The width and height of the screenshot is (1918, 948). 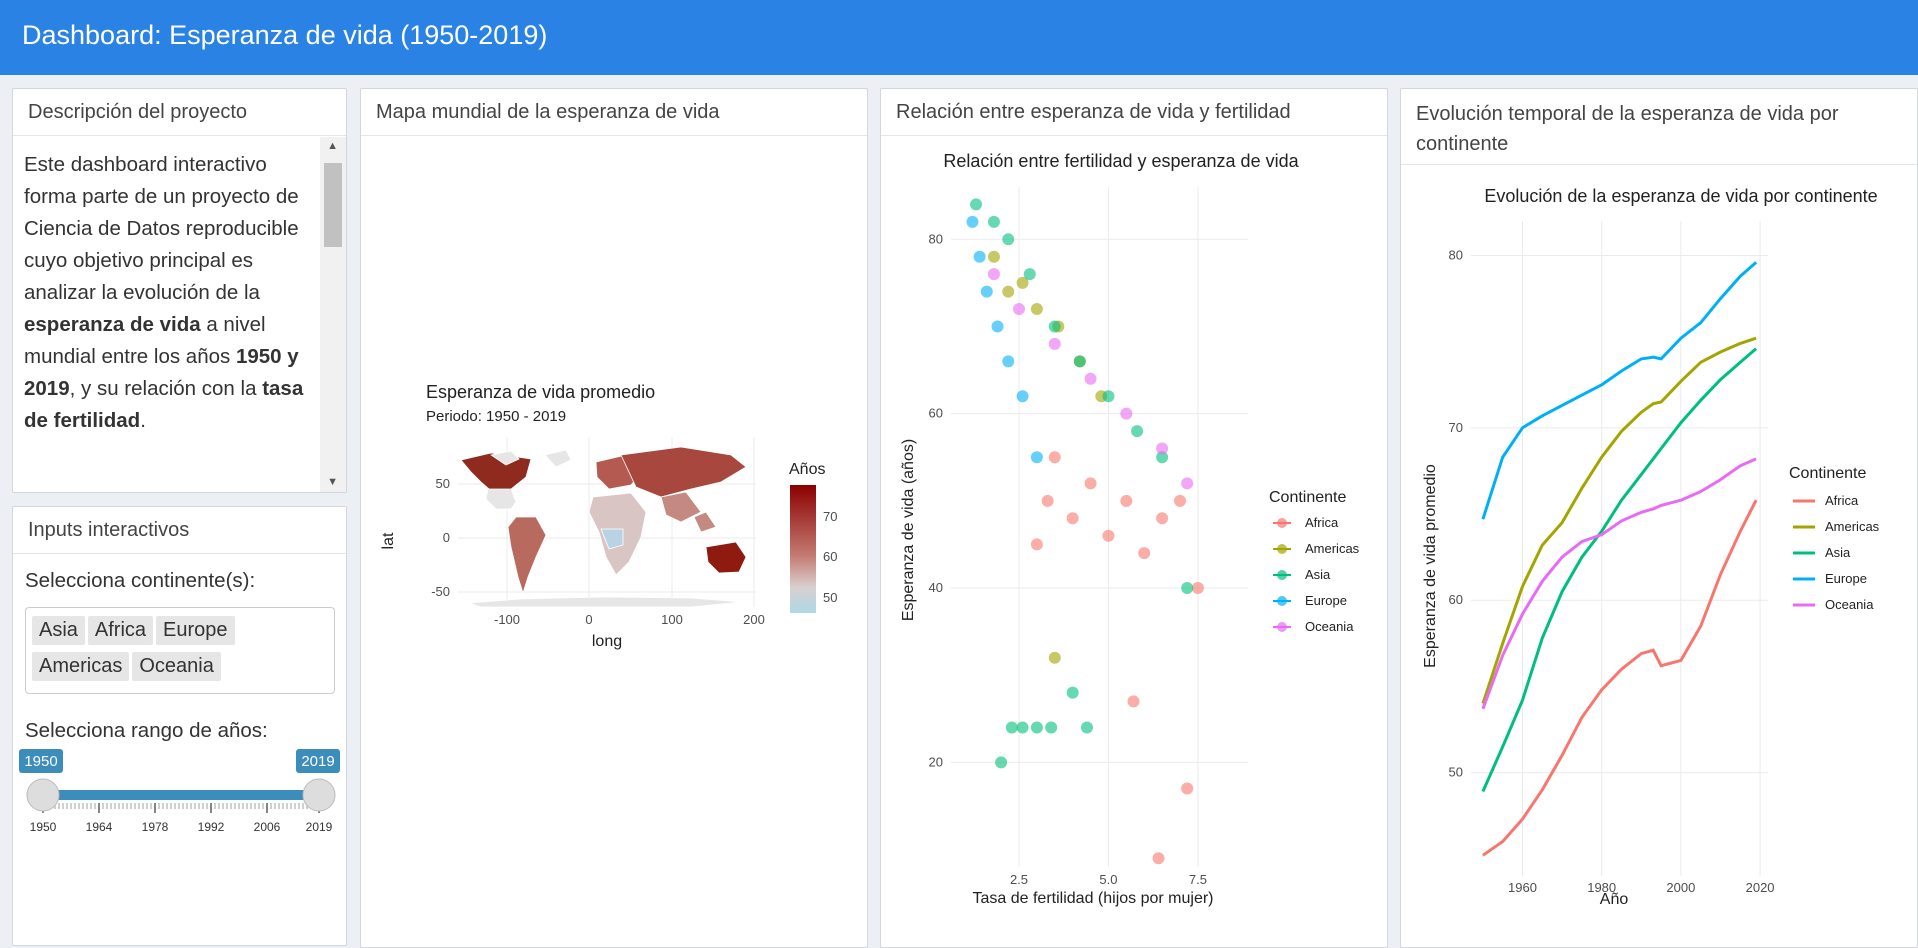 What do you see at coordinates (99, 827) in the screenshot?
I see `slider-tick-label: 1964` at bounding box center [99, 827].